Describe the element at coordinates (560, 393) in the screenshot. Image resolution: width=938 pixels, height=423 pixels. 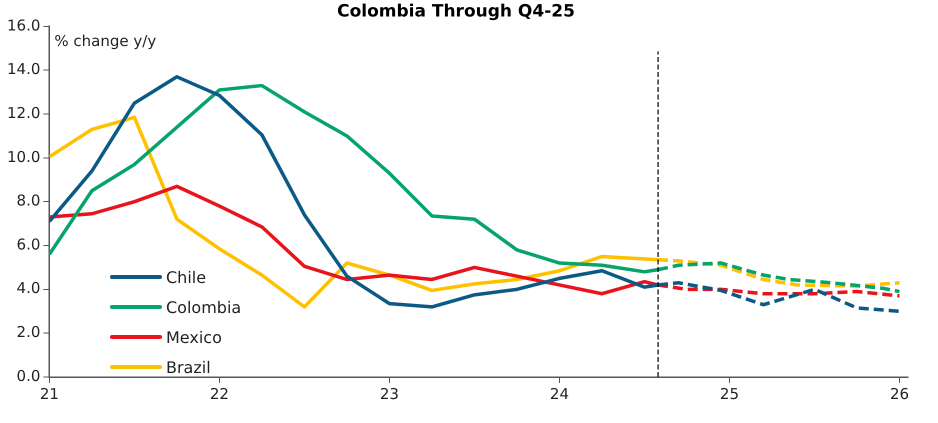
I see `x-tick-label: 24` at that location.